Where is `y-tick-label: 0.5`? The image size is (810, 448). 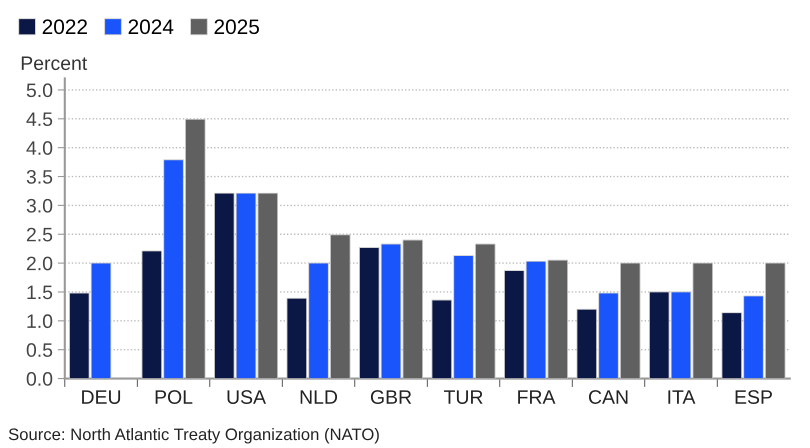 y-tick-label: 0.5 is located at coordinates (39, 350).